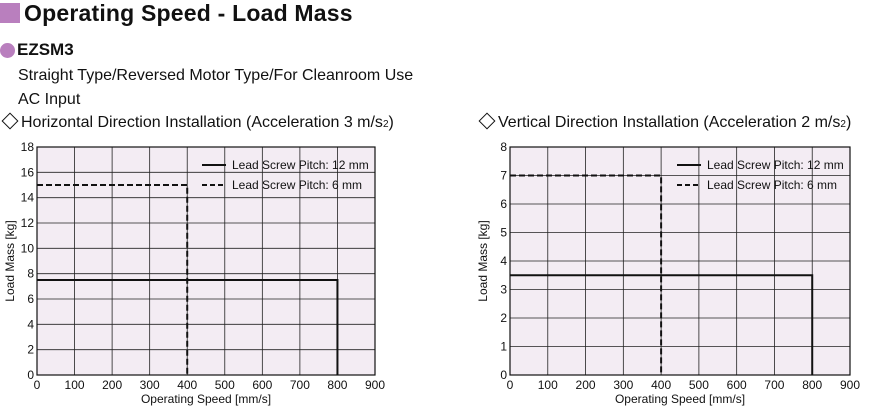 The height and width of the screenshot is (410, 890). What do you see at coordinates (28, 172) in the screenshot?
I see `y-tick-label: 16` at bounding box center [28, 172].